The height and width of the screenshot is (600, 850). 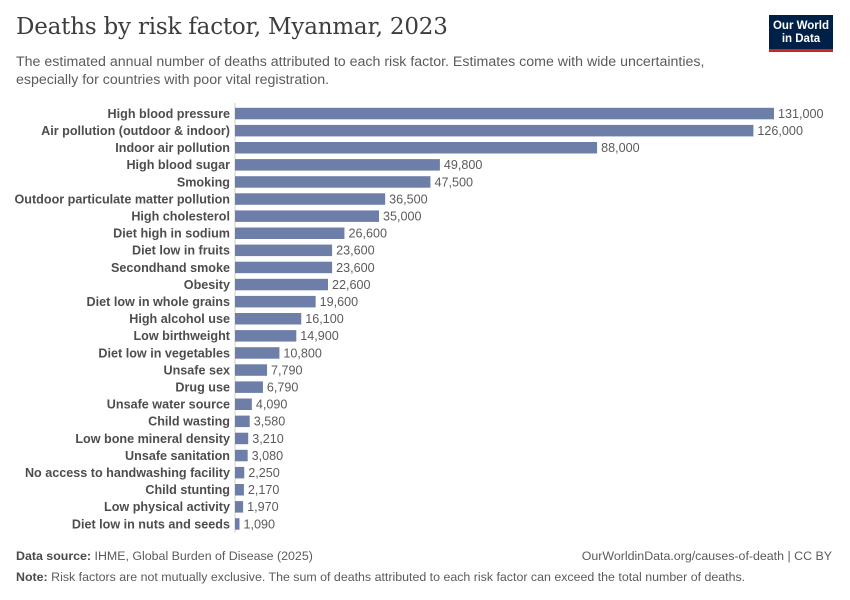 What do you see at coordinates (780, 131) in the screenshot?
I see `value-label: 126,000` at bounding box center [780, 131].